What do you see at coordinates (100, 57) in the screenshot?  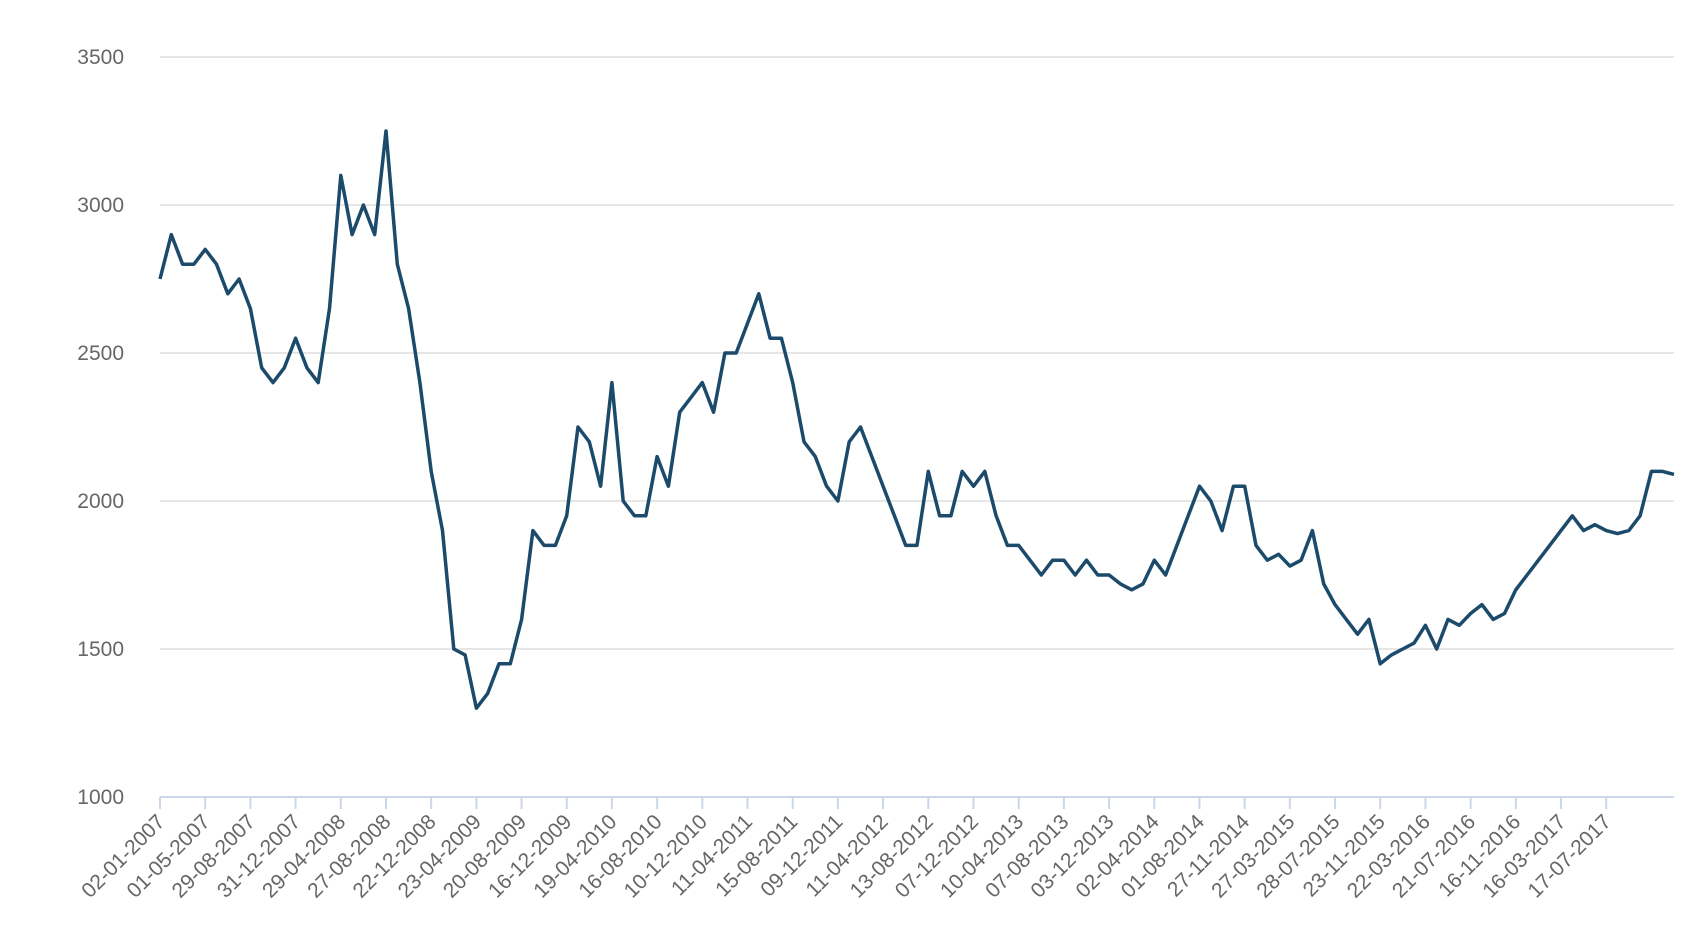 I see `y-tick-label: 3500` at bounding box center [100, 57].